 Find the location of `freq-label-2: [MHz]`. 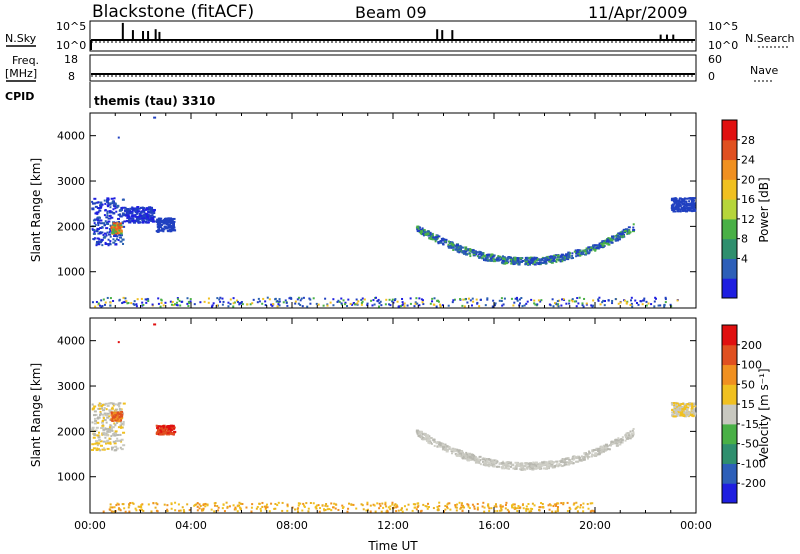

freq-label-2: [MHz] is located at coordinates (21, 73).